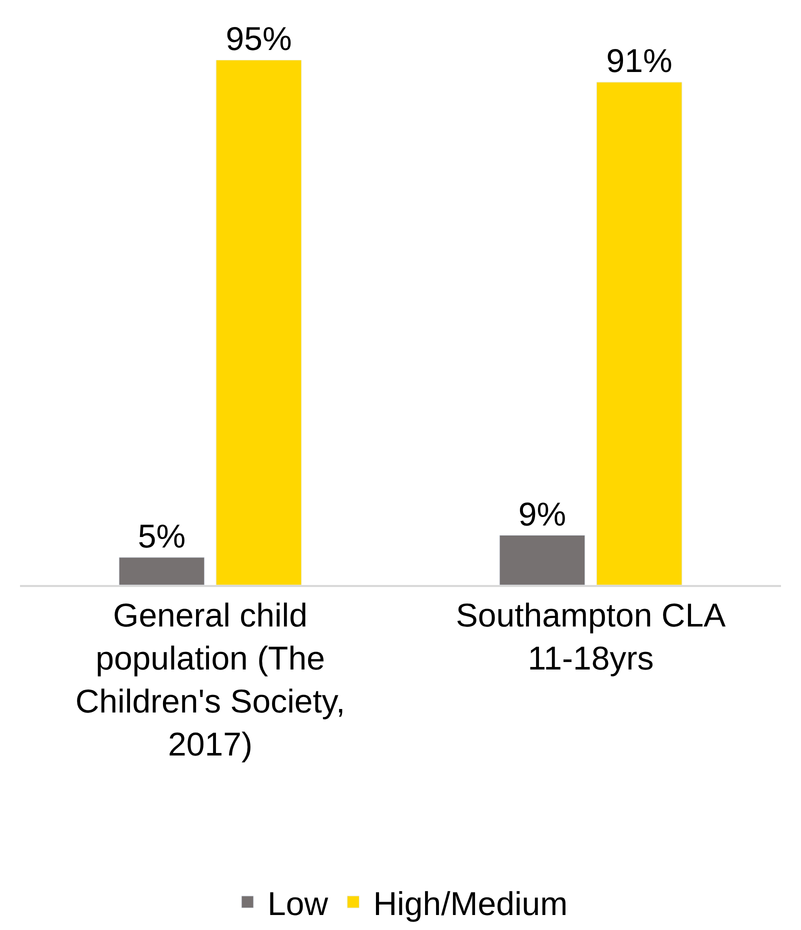 This screenshot has height=930, width=801. What do you see at coordinates (210, 679) in the screenshot?
I see `x-tick-label: General child population (The Children's Society, 2017)` at bounding box center [210, 679].